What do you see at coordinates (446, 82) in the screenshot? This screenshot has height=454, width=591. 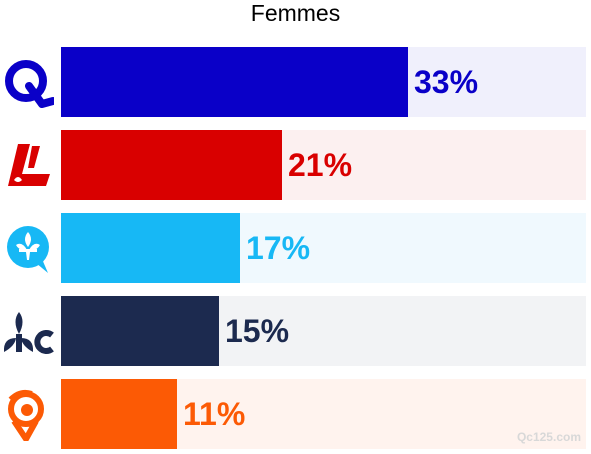 I see `data-label: 33%` at bounding box center [446, 82].